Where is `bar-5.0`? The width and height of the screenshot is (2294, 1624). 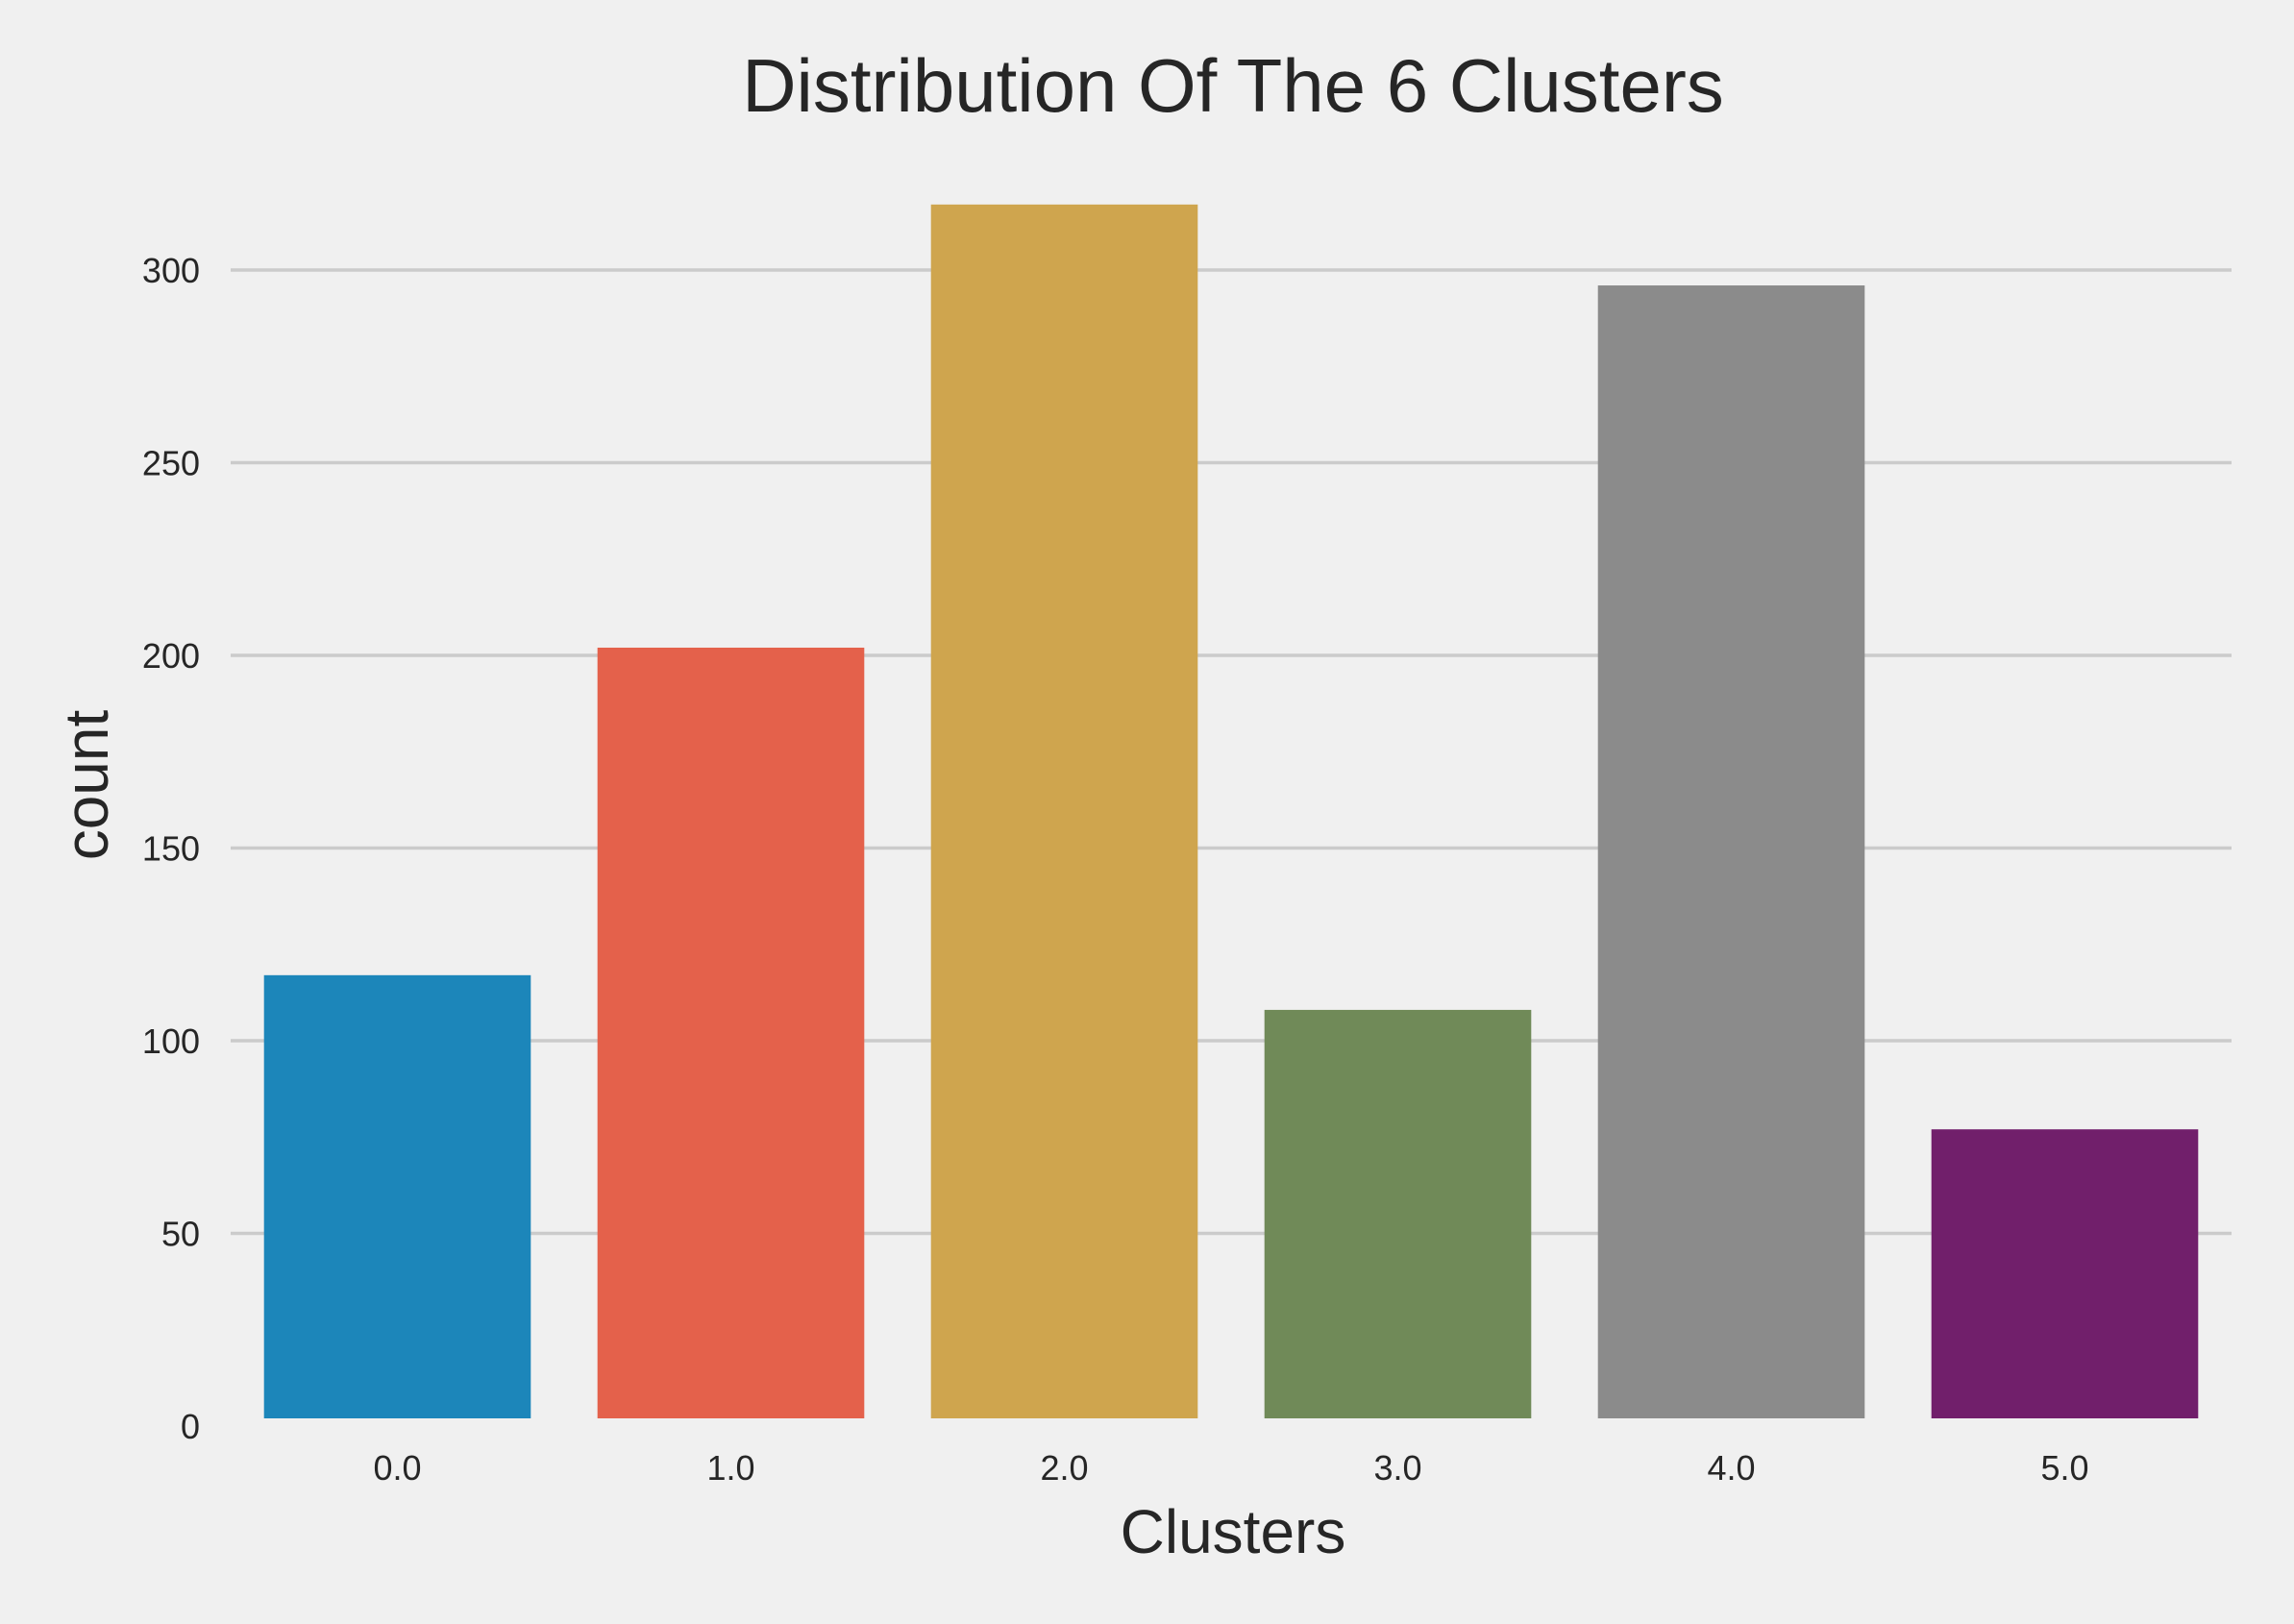
bar-5.0 is located at coordinates (2065, 1273).